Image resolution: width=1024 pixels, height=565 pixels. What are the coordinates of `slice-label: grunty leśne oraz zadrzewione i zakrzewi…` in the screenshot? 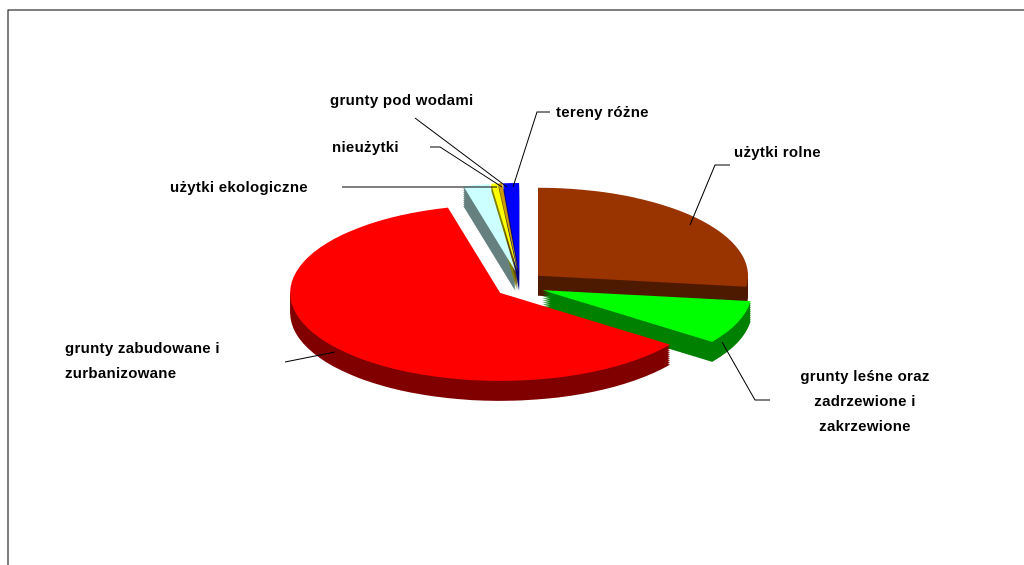 It's located at (865, 401).